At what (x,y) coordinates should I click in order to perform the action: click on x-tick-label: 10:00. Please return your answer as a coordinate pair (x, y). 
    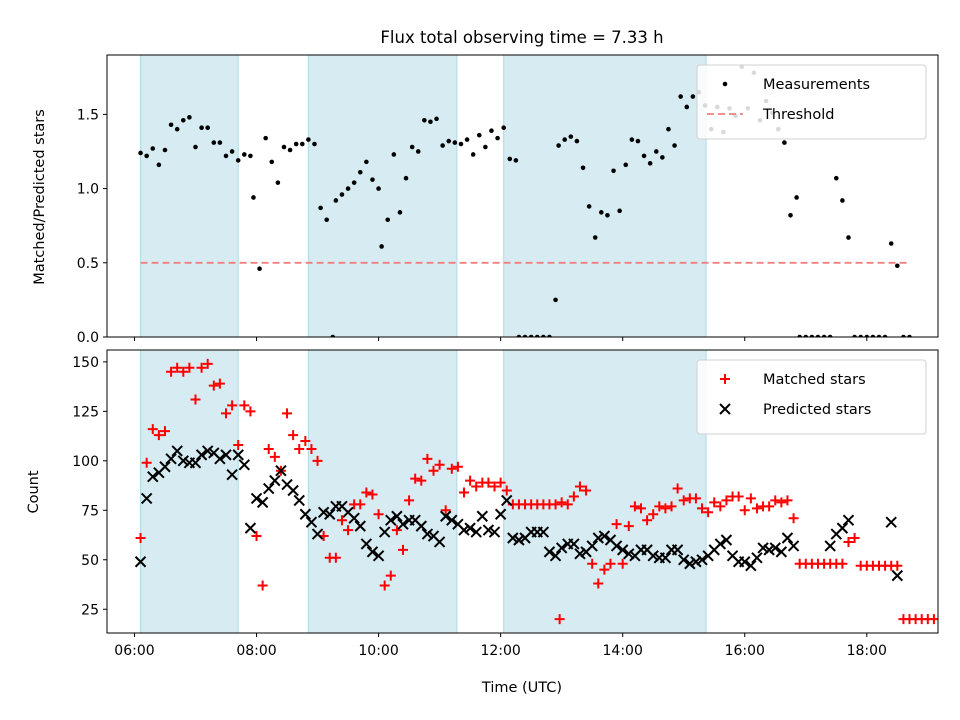
    Looking at the image, I should click on (378, 651).